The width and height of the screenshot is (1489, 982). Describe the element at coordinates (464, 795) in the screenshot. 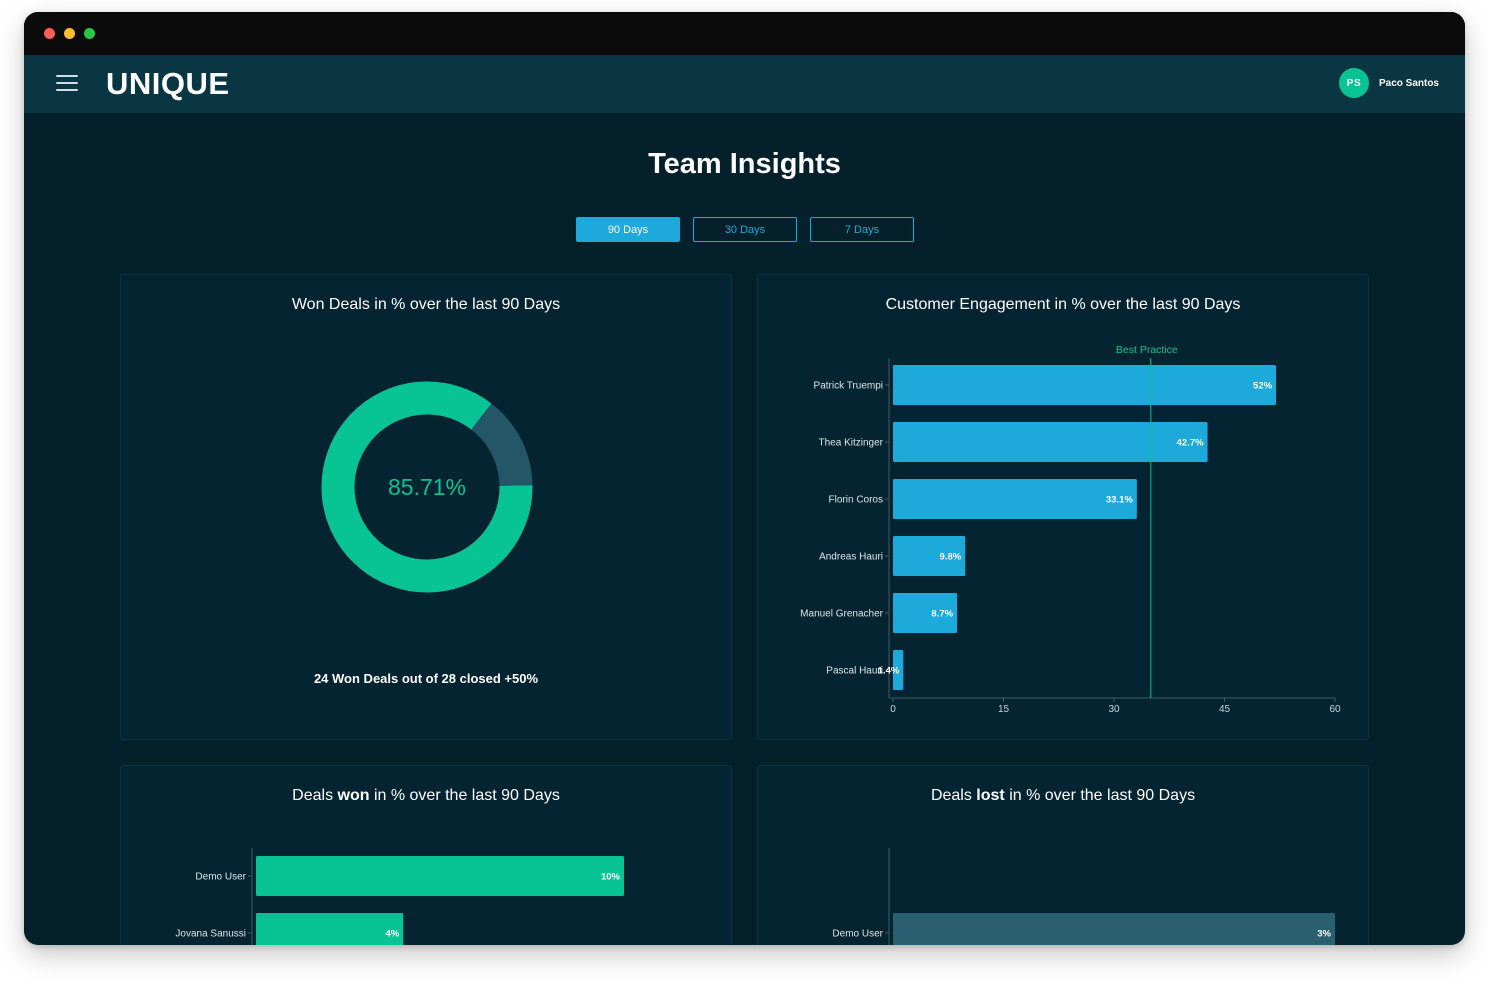

I see `deals-won-title-post: in % over the last 90 Days` at that location.